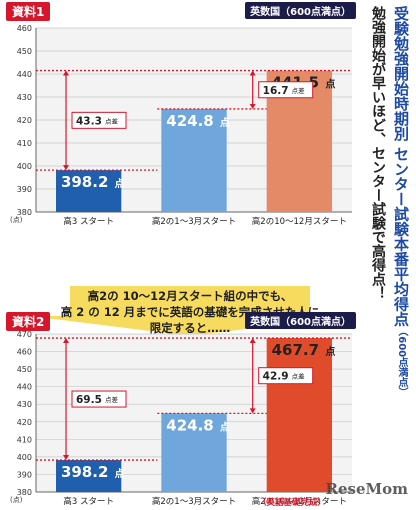  What do you see at coordinates (292, 503) in the screenshot?
I see `footer-note: （英語基礎完成）` at bounding box center [292, 503].